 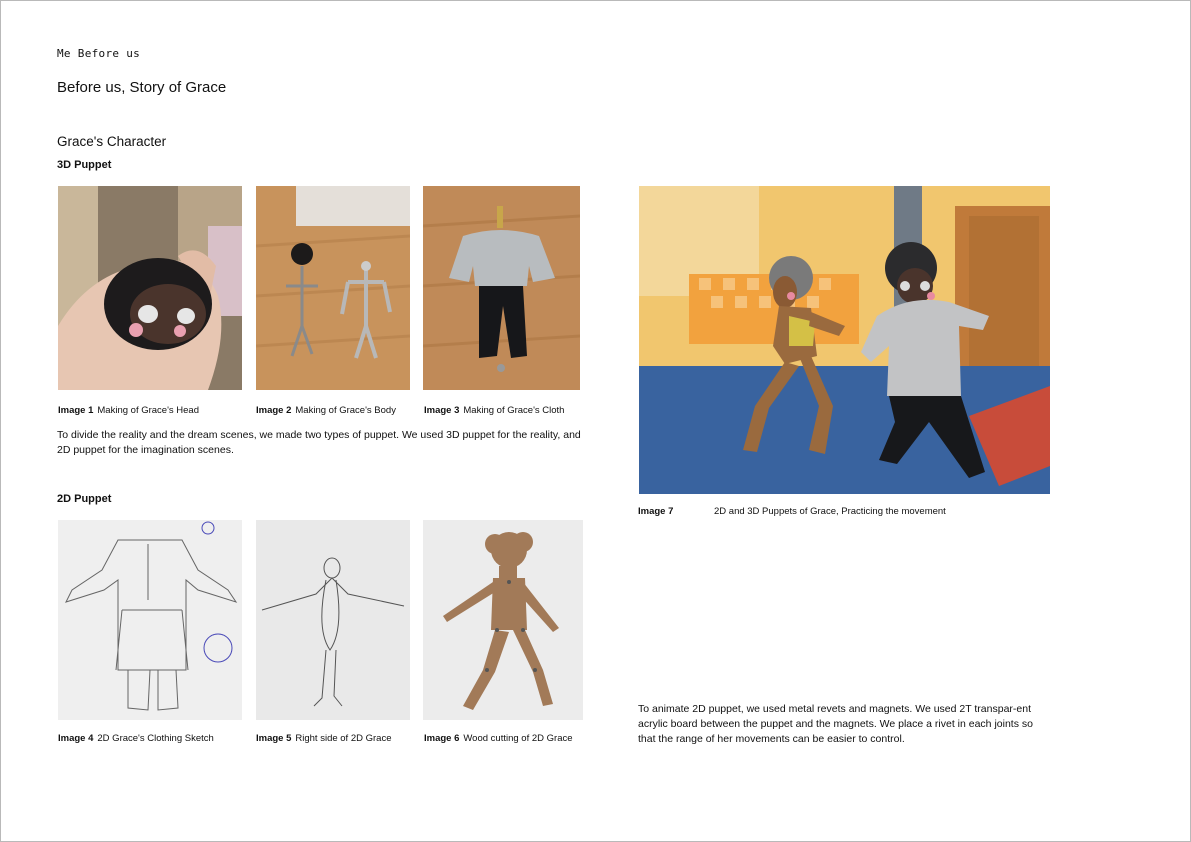 I want to click on image-7-label: Image 7, so click(x=656, y=511).